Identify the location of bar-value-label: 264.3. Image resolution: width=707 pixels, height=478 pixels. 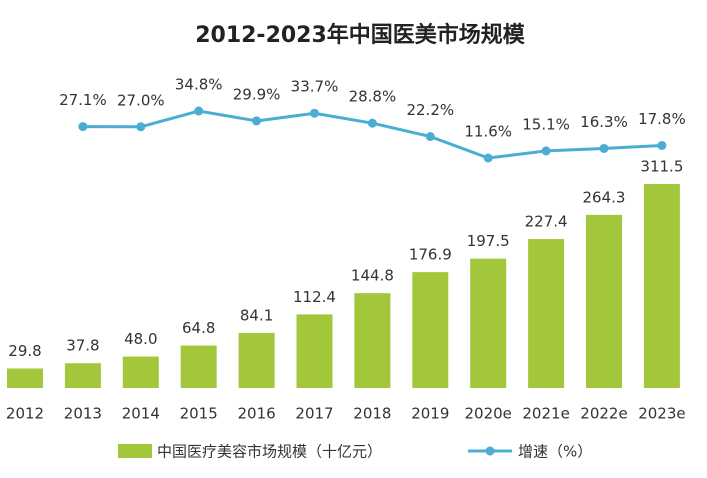
(604, 197).